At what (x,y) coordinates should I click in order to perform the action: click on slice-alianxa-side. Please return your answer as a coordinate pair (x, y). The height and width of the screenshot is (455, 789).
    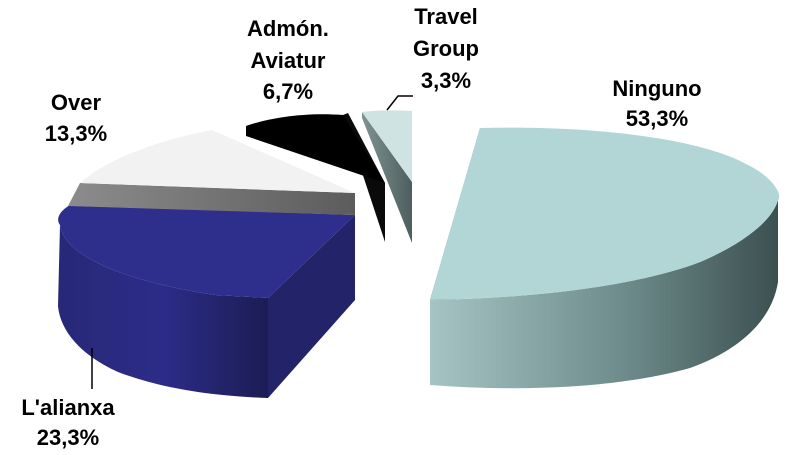
    Looking at the image, I should click on (163, 311).